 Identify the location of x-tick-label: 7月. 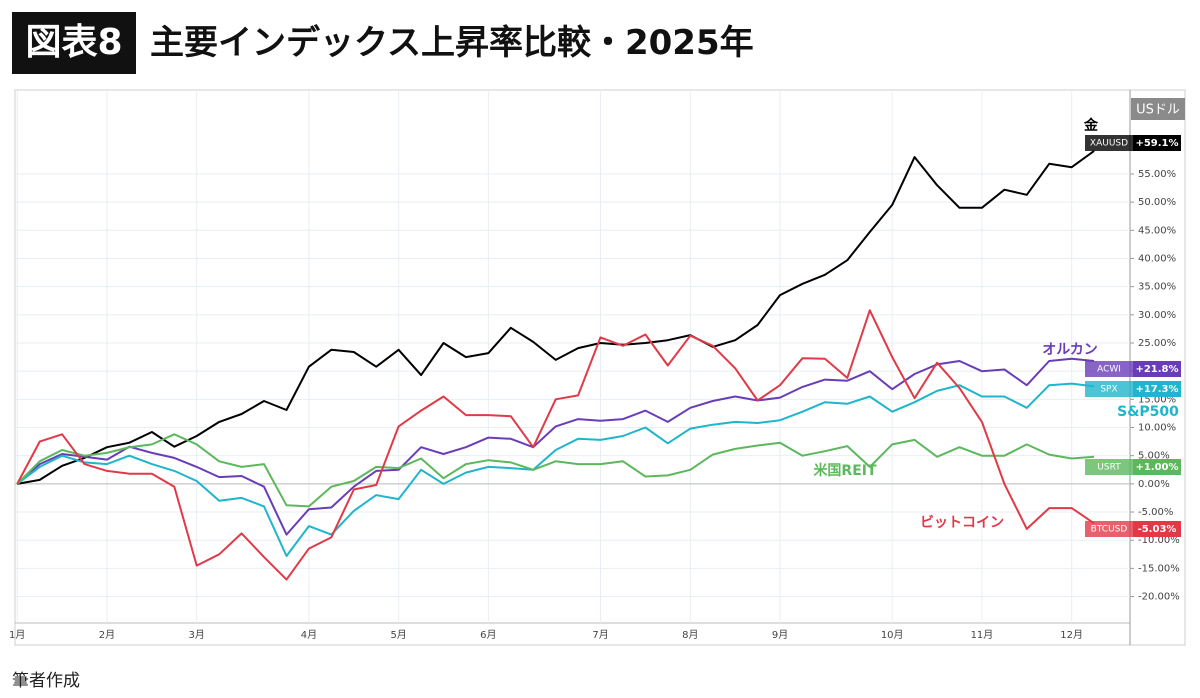
(600, 635).